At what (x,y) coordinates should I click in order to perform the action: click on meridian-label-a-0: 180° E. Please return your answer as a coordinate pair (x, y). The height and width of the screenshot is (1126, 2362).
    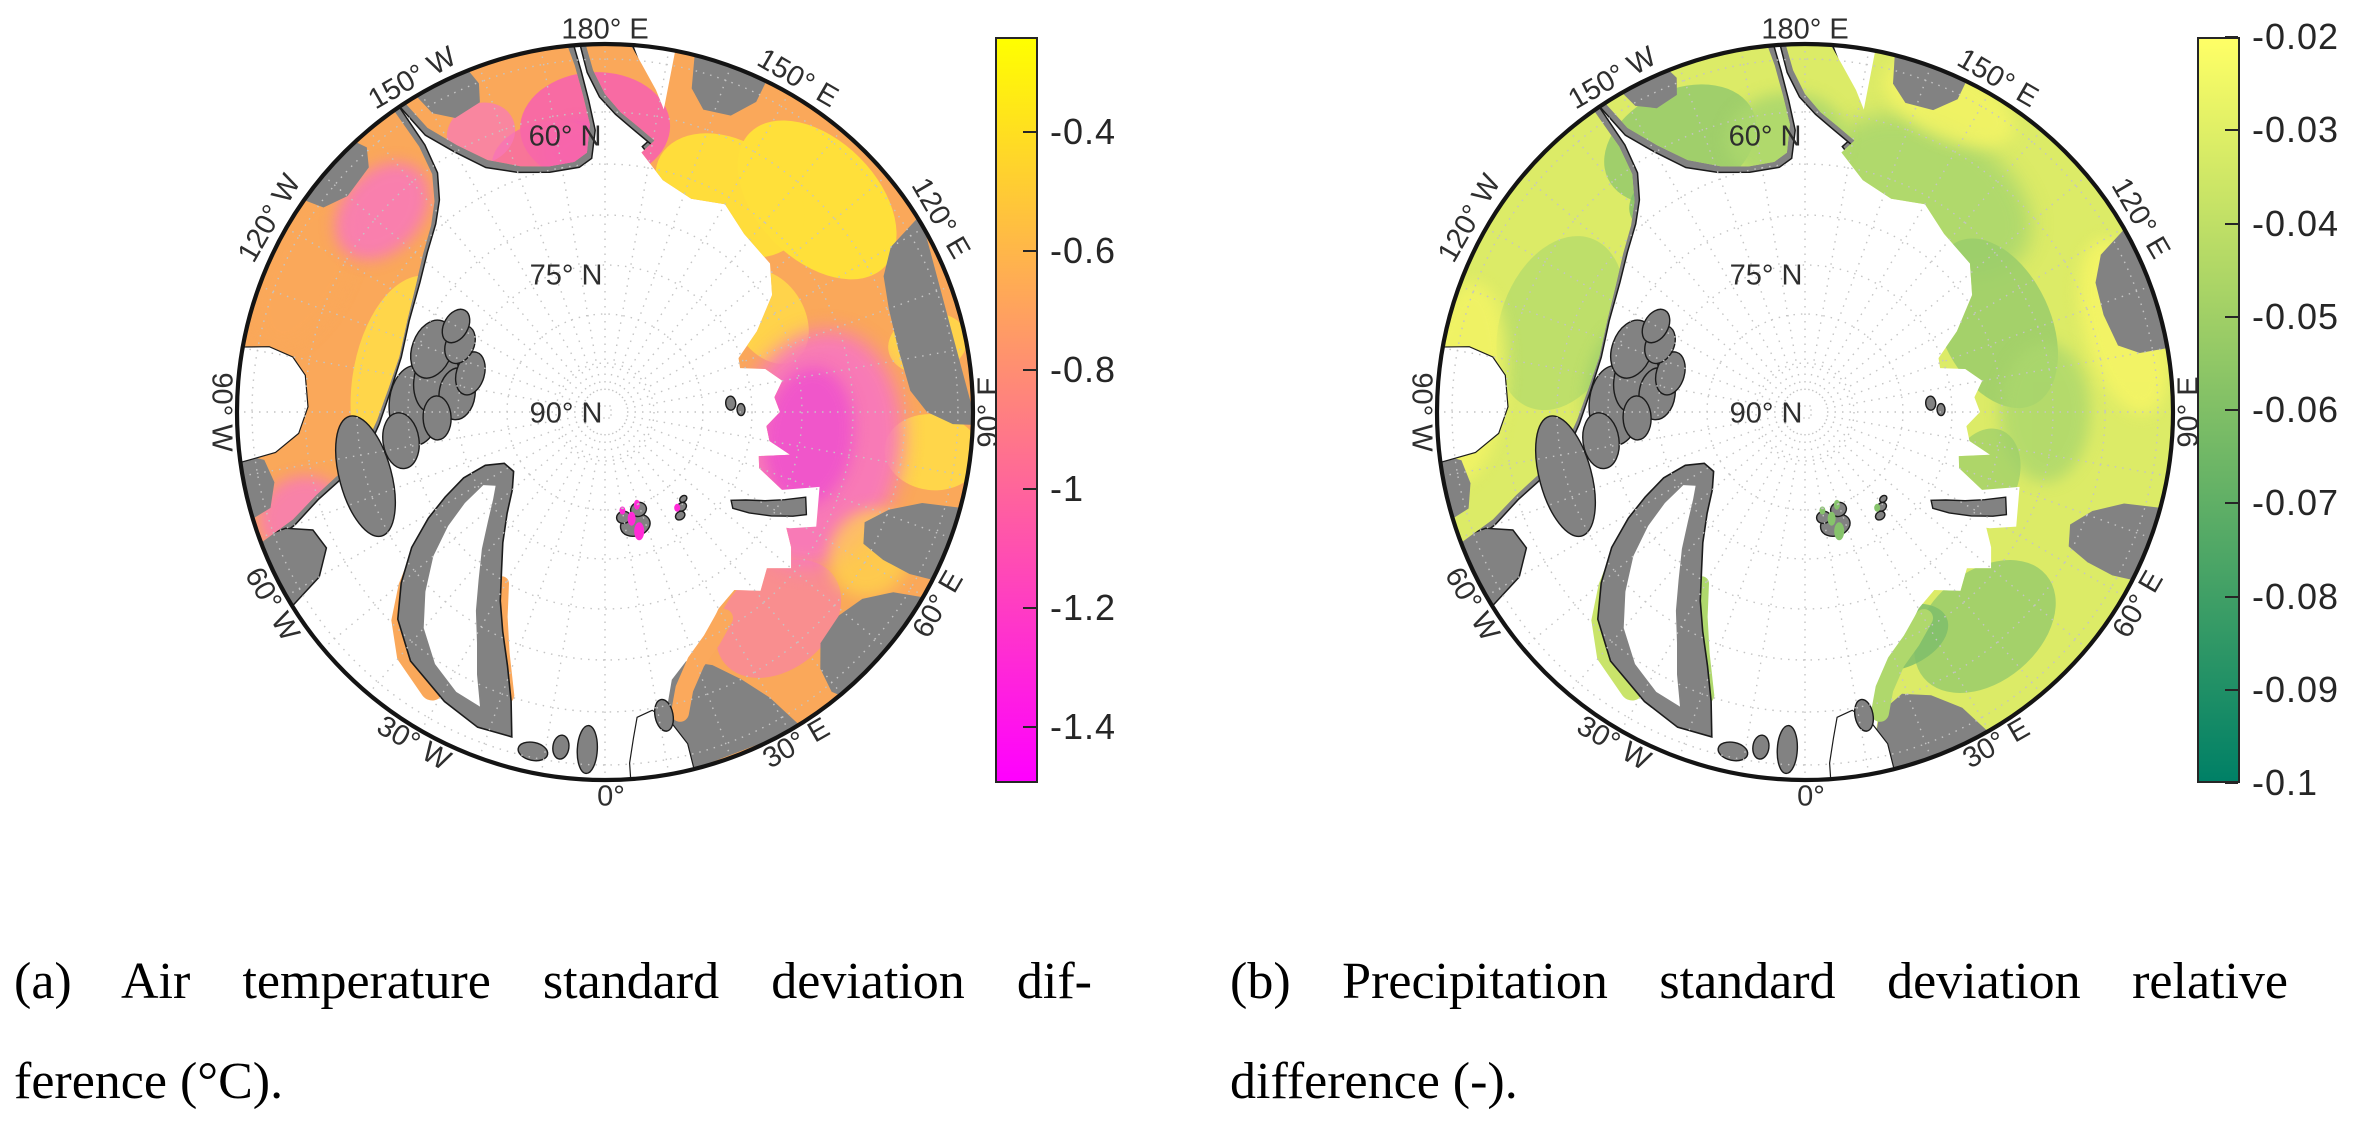
    Looking at the image, I should click on (604, 30).